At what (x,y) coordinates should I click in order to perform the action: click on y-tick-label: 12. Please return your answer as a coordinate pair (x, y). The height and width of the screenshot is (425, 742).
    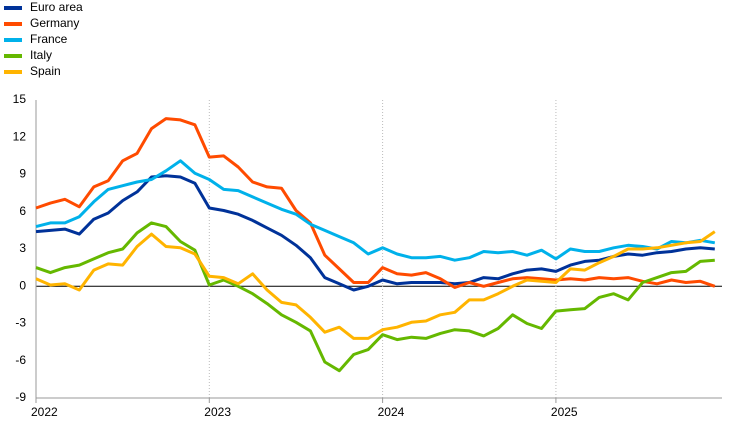
    Looking at the image, I should click on (20, 136).